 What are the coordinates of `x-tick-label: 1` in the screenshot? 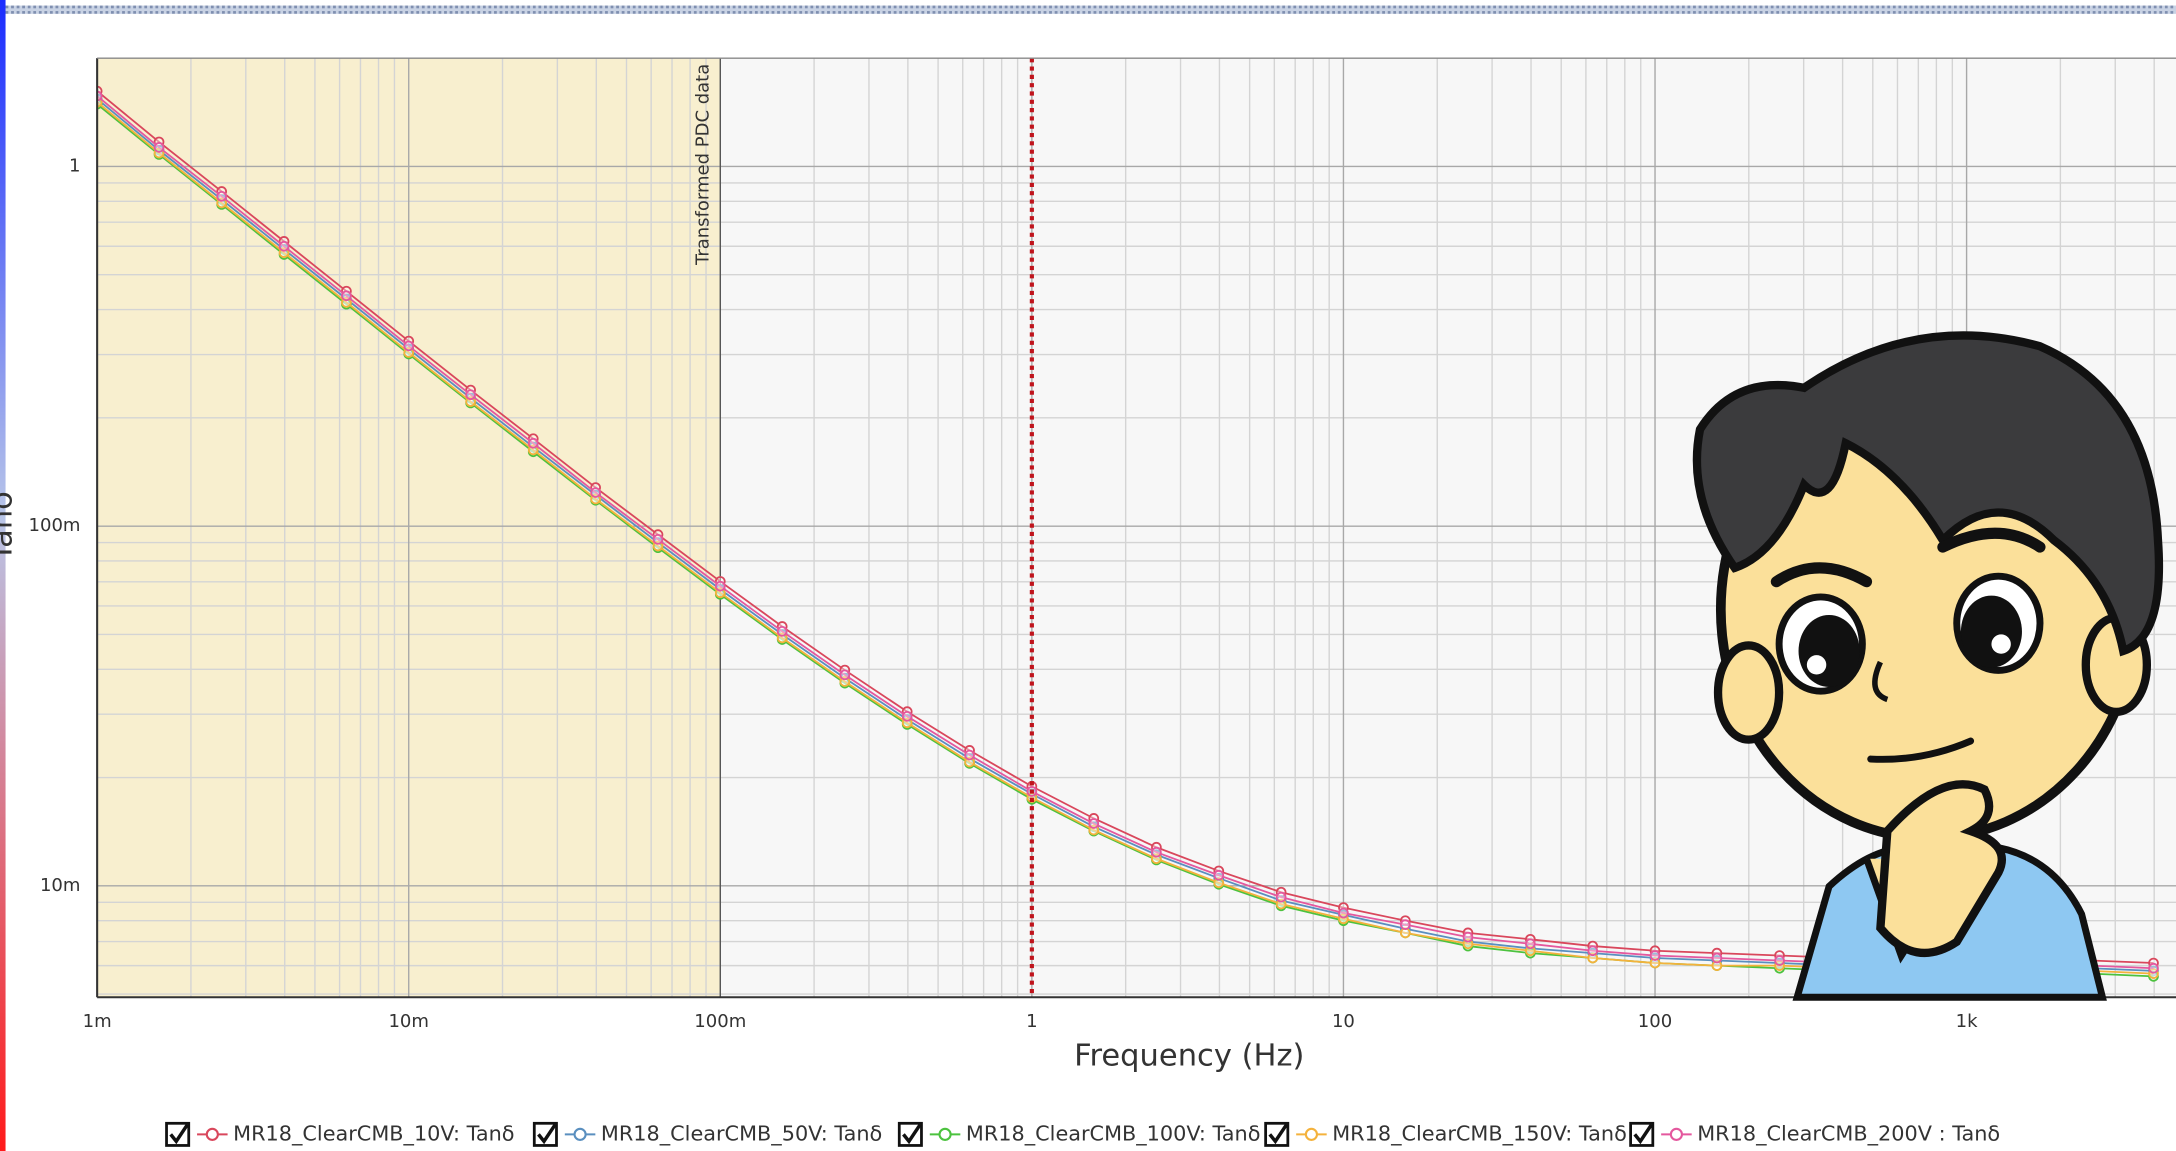 It's located at (1031, 1021).